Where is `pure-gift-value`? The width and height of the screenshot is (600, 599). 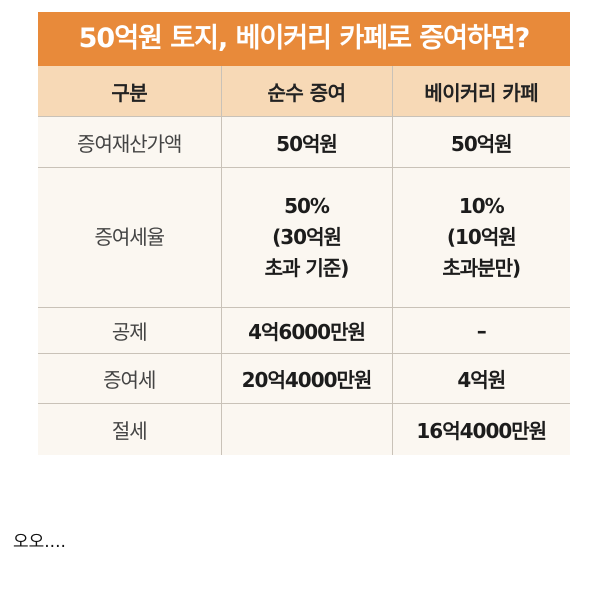 pure-gift-value is located at coordinates (306, 429).